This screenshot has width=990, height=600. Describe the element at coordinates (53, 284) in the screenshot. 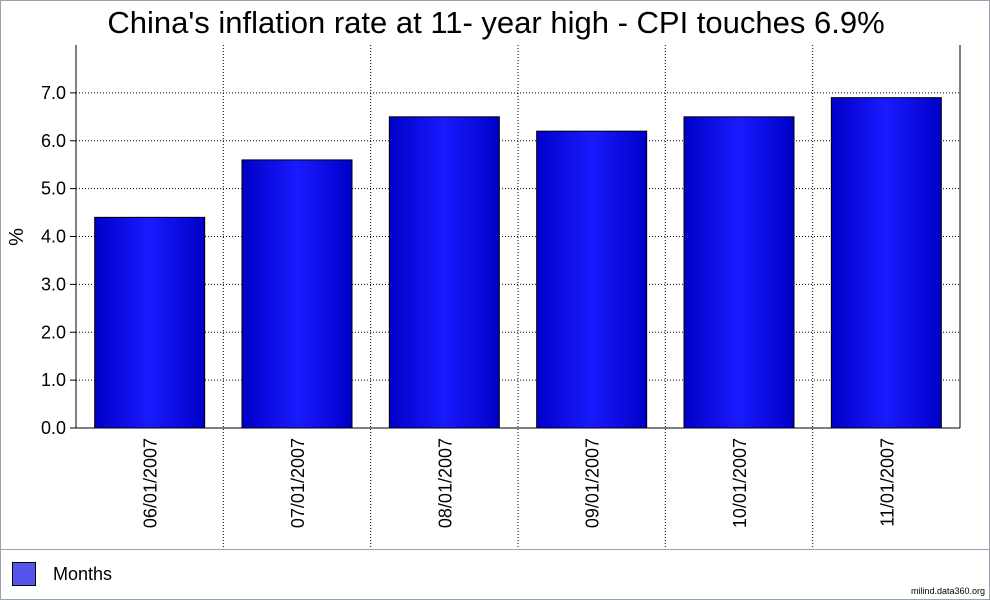

I see `y-tick-label: 3.0` at that location.